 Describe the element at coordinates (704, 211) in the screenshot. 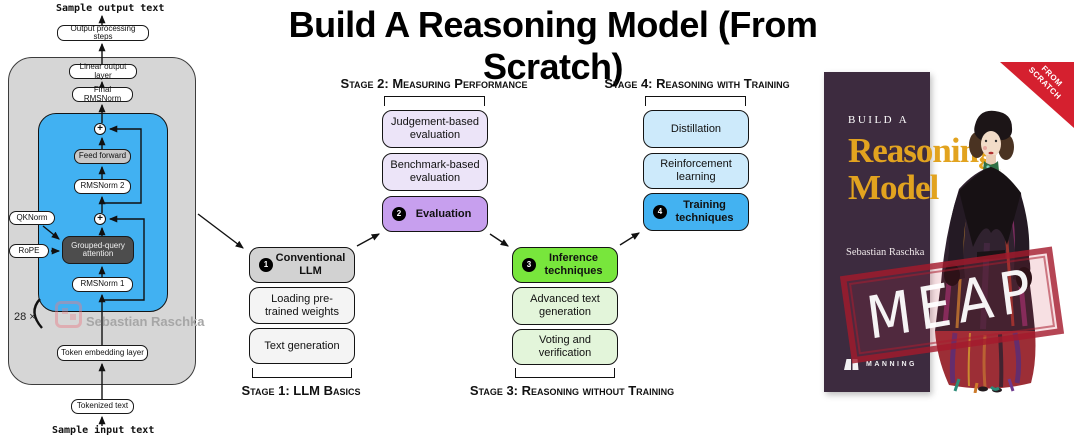

I see `flow-box-label: Training techniques` at that location.